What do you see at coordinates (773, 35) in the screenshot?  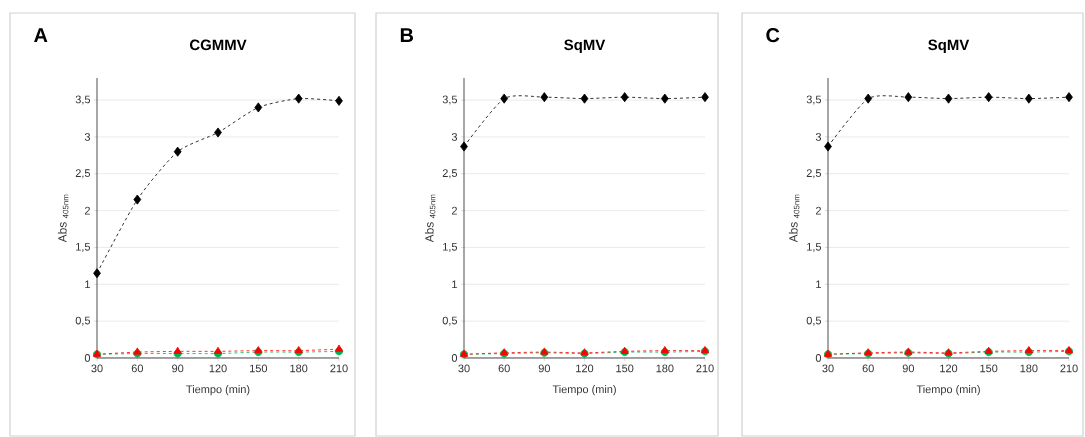 I see `text: C` at bounding box center [773, 35].